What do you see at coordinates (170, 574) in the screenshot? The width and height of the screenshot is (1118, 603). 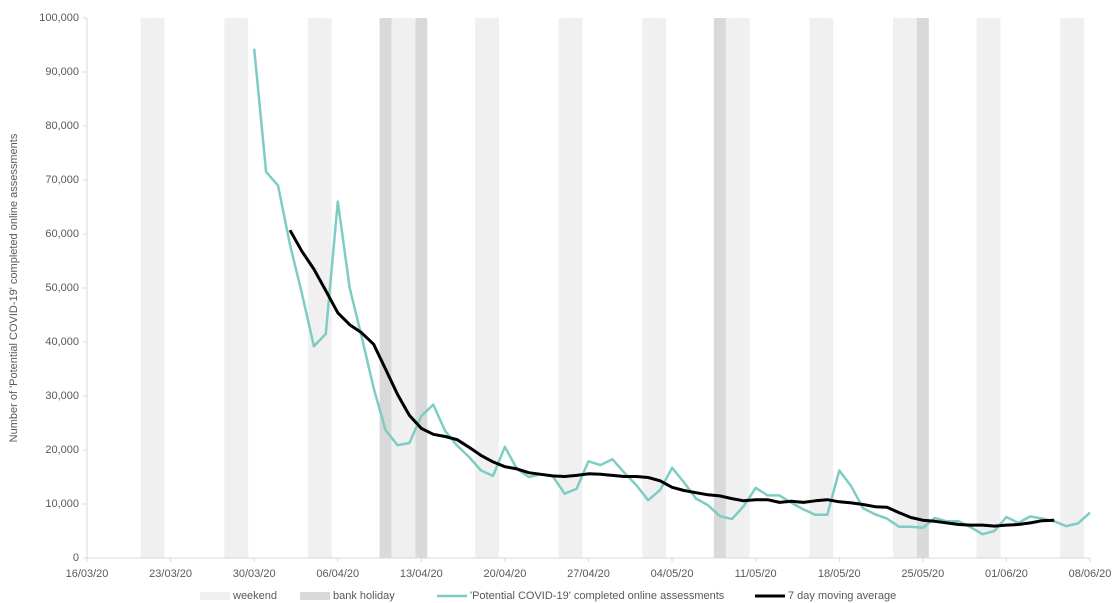 I see `x-tick-label: 23/03/20` at bounding box center [170, 574].